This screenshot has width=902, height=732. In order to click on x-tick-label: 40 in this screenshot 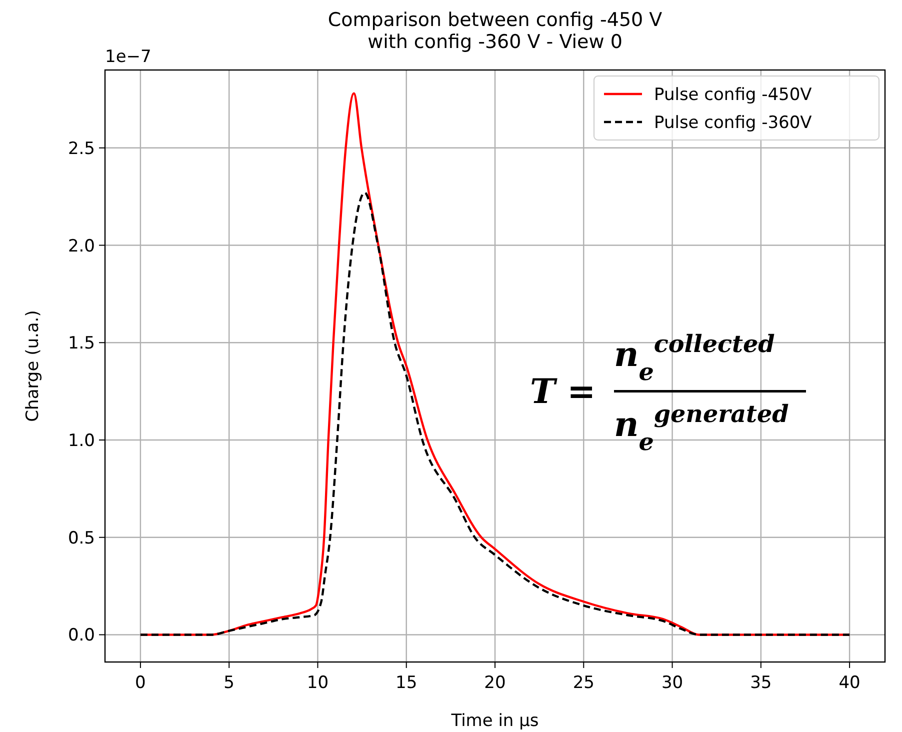, I will do `click(849, 683)`.